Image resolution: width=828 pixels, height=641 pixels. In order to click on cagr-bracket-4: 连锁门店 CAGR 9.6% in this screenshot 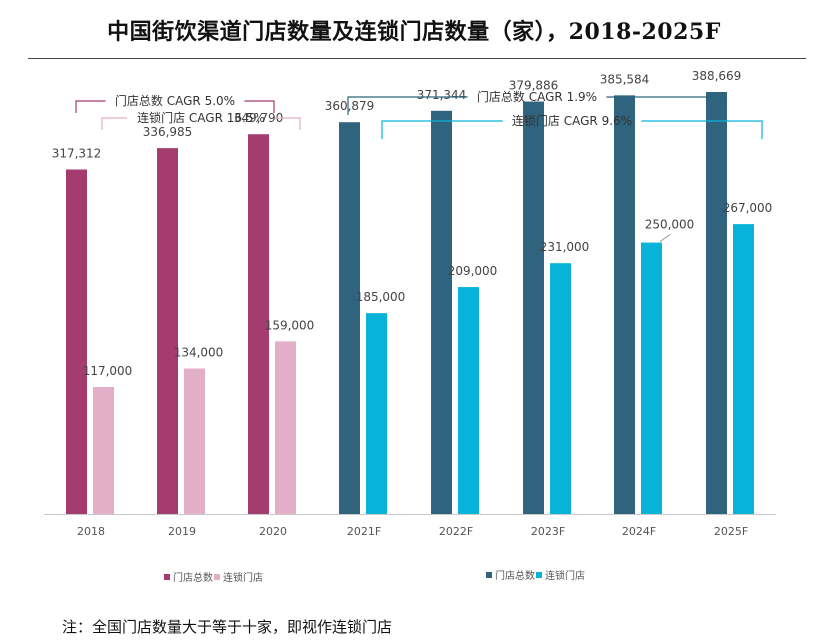, I will do `click(572, 126)`.